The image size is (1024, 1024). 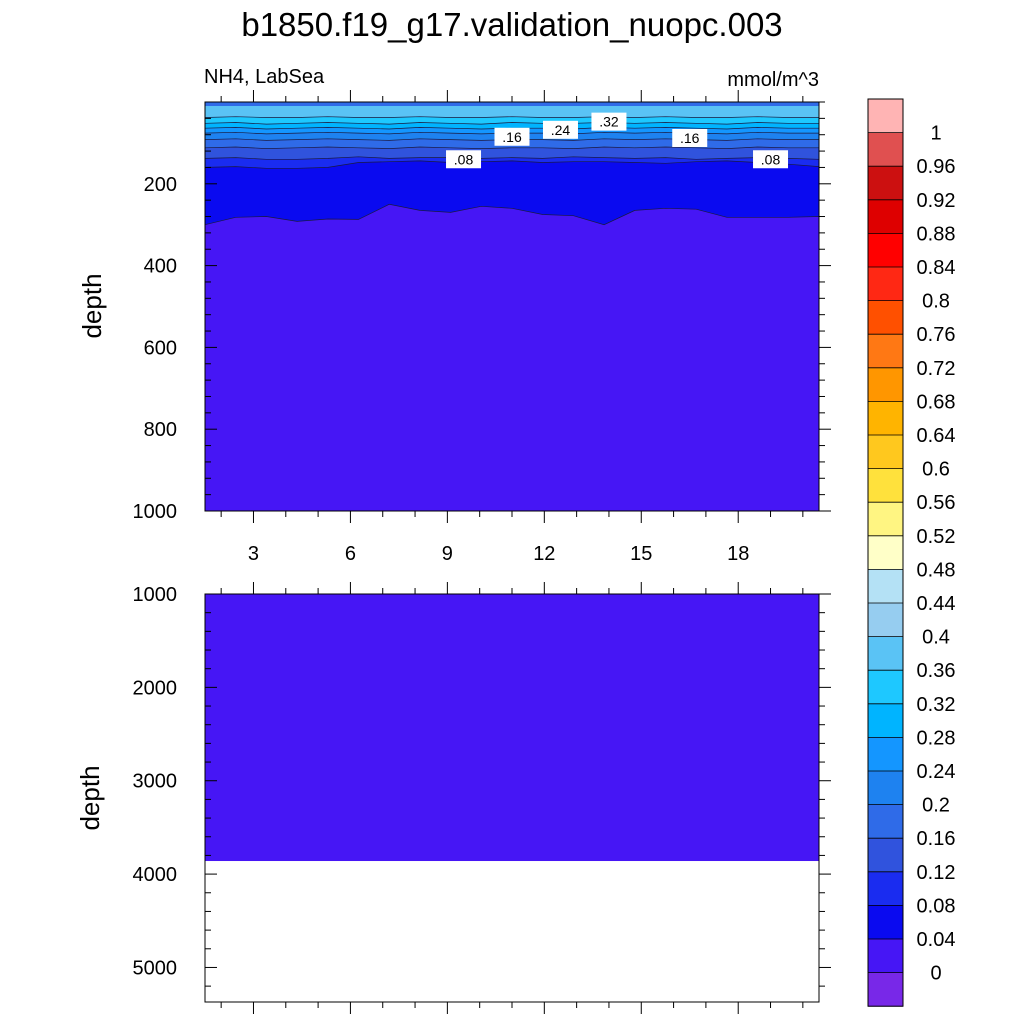 What do you see at coordinates (936, 537) in the screenshot?
I see `colorbar-level-label: 0.52` at bounding box center [936, 537].